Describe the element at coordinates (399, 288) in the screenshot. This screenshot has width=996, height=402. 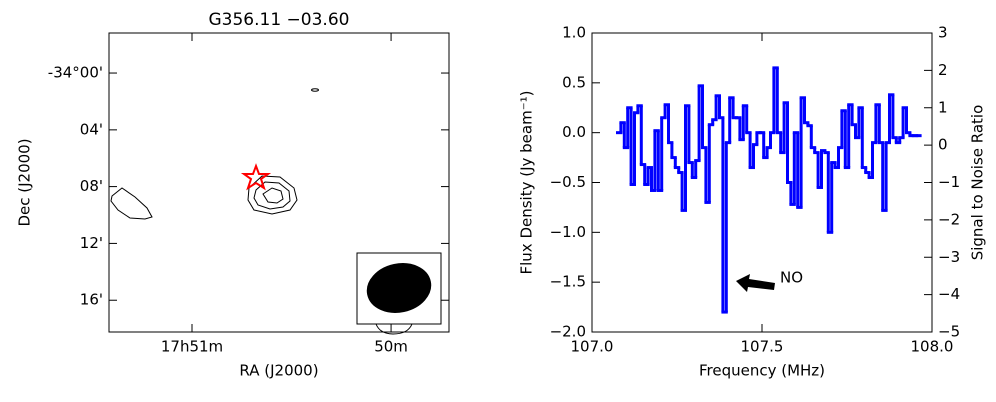
I see `beam` at that location.